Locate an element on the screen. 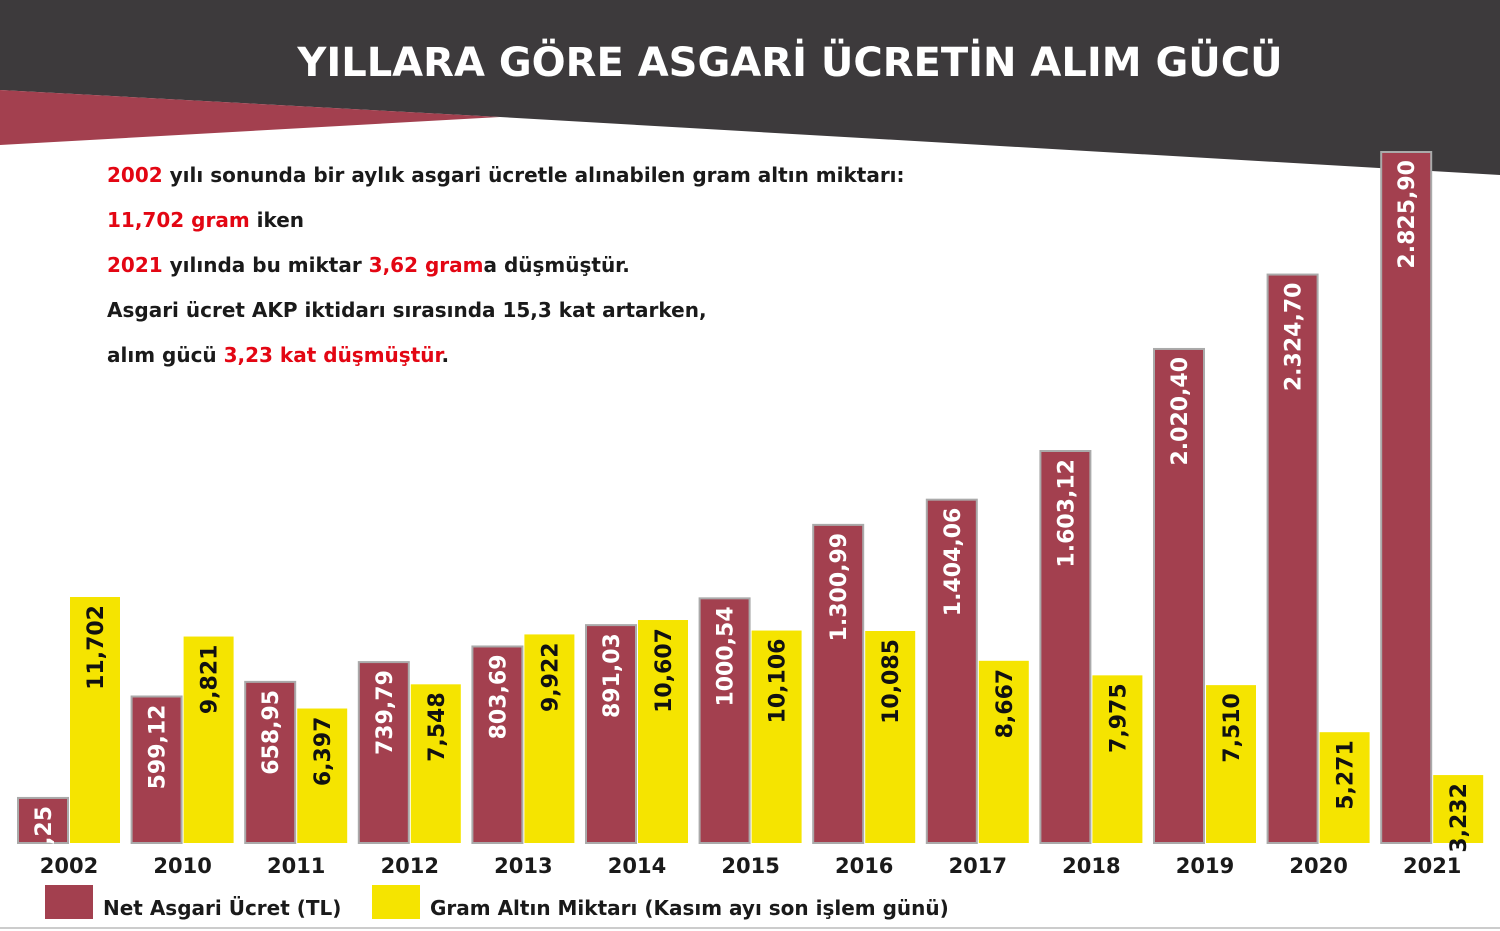 The height and width of the screenshot is (931, 1500). x-tick-label: 2012 is located at coordinates (410, 866).